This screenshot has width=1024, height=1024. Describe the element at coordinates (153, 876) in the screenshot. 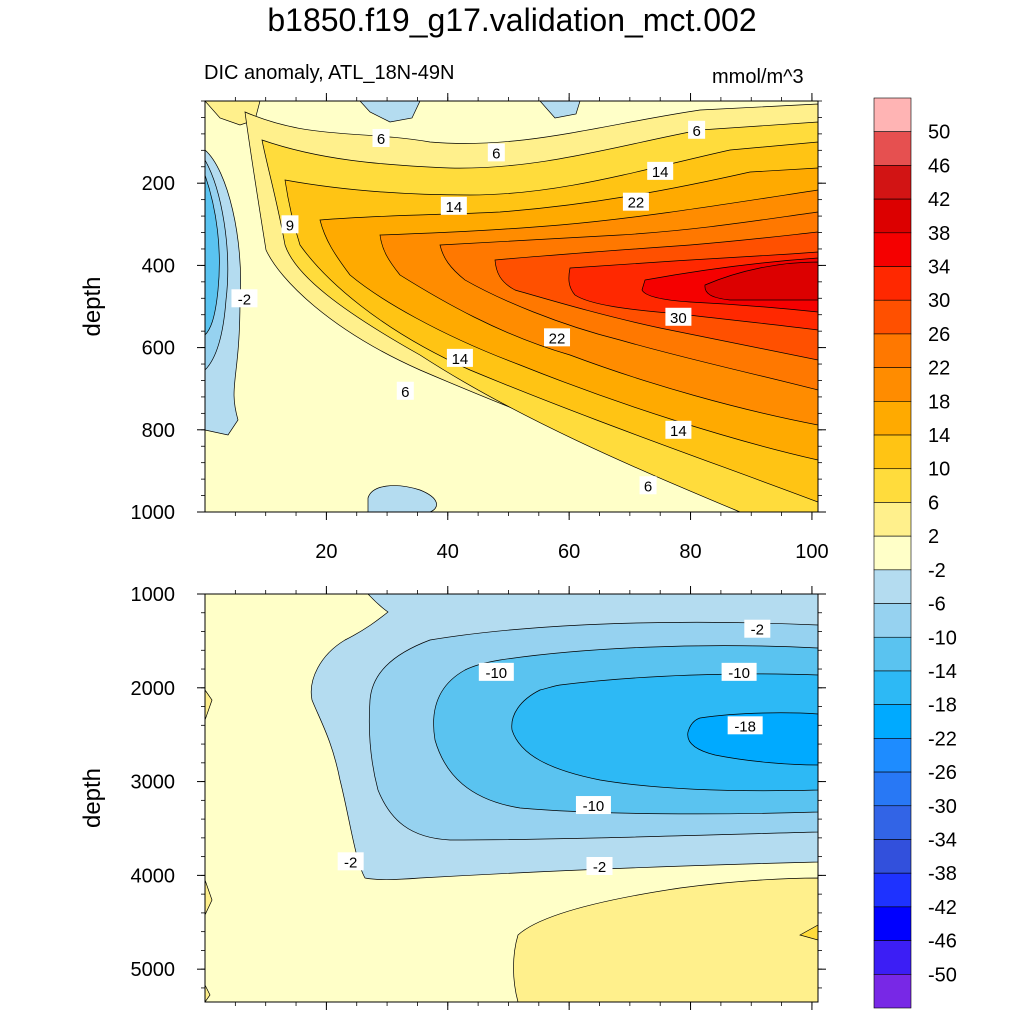

I see `y-tick-label: 4000` at that location.